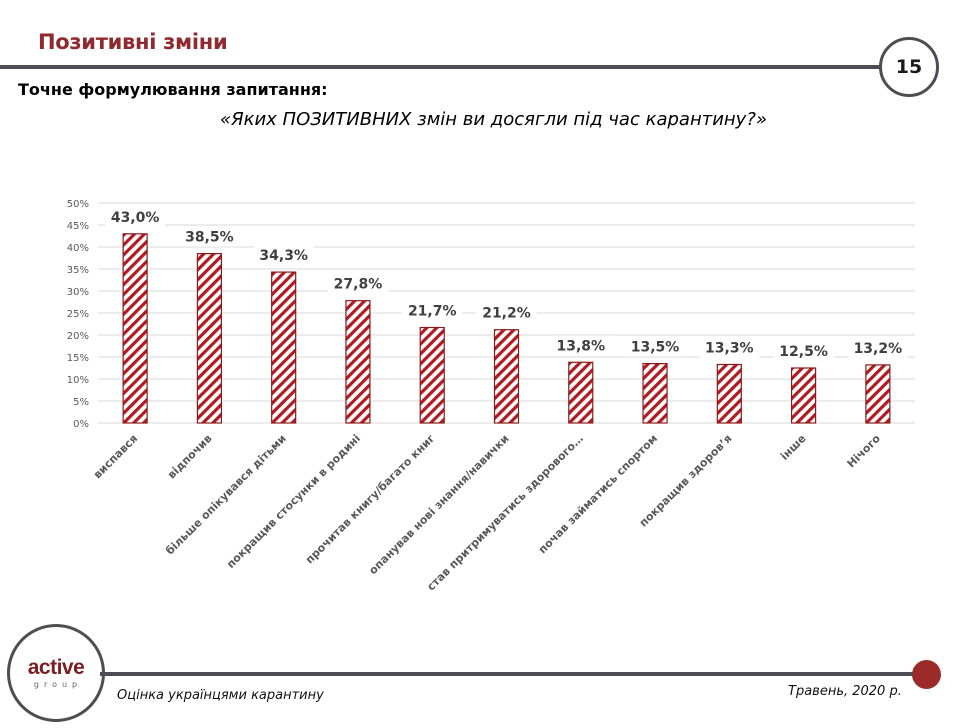  I want to click on x-tick-label: прочитав книгу/багато книг, so click(370, 499).